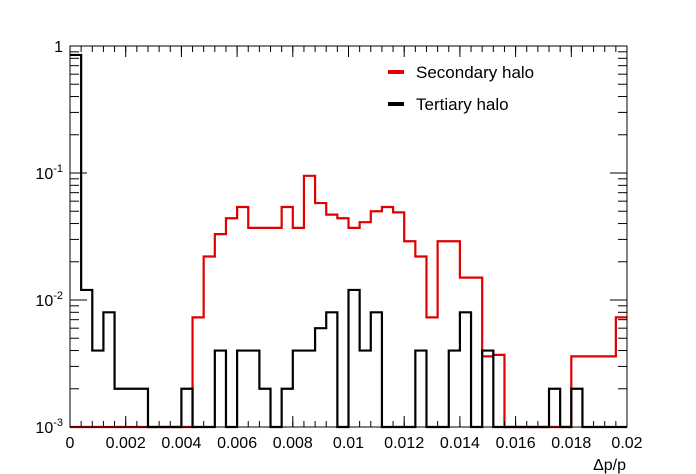 This screenshot has height=474, width=696. Describe the element at coordinates (516, 443) in the screenshot. I see `x-tick-label: 0.016` at that location.